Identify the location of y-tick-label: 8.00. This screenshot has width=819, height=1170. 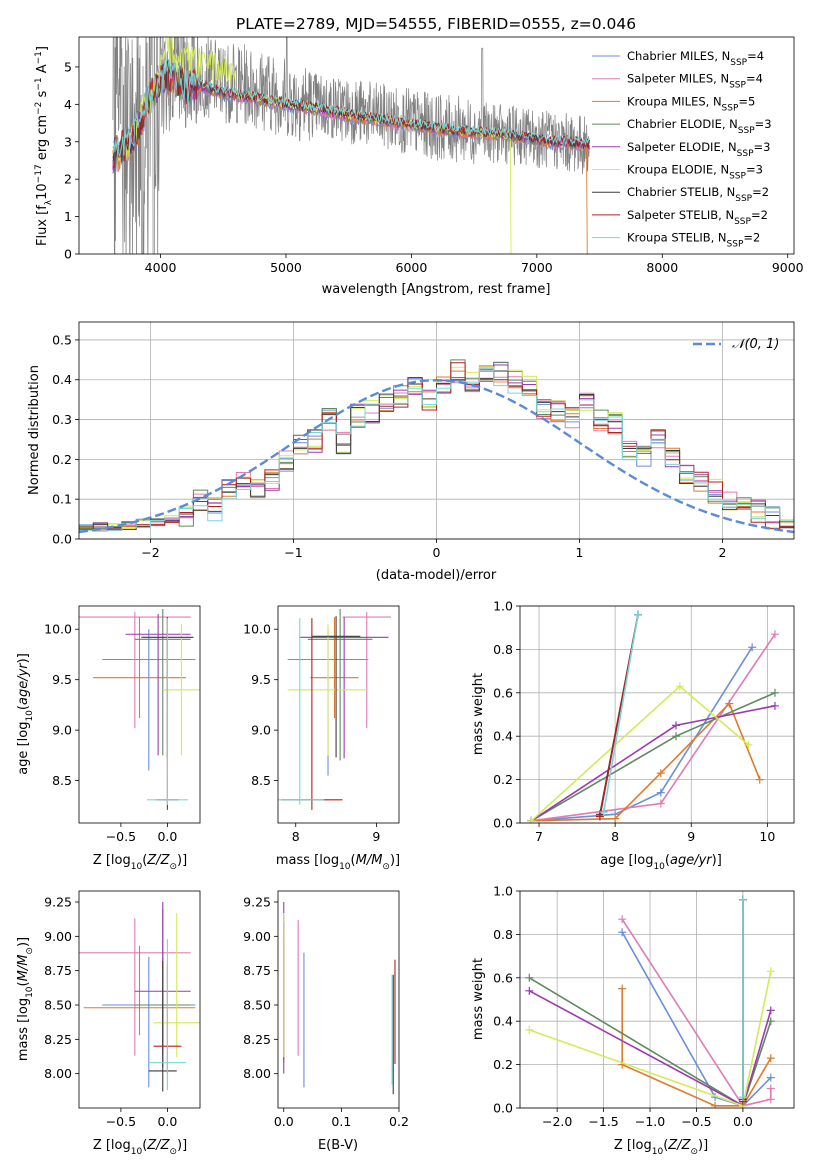
(257, 1073).